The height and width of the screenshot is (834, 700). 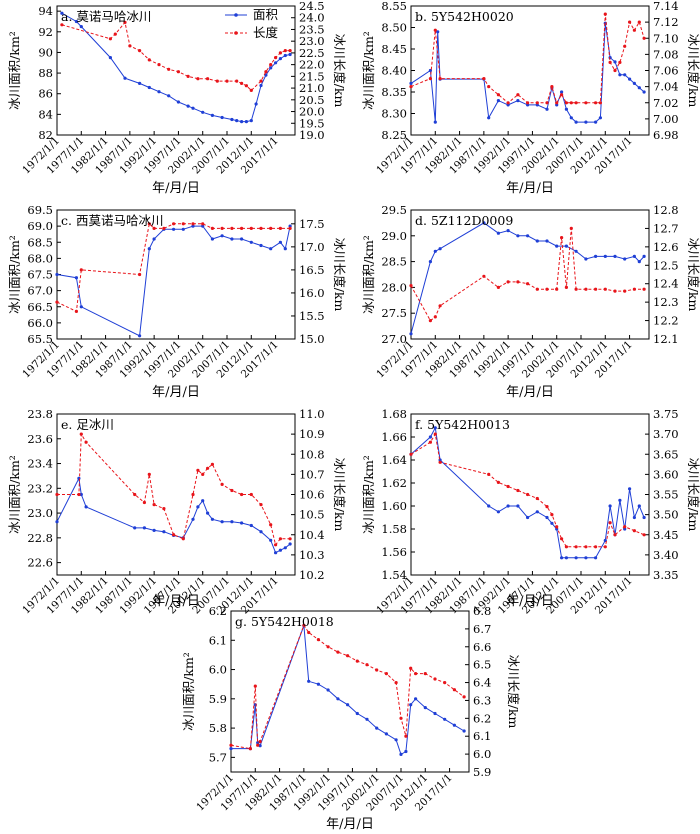 What do you see at coordinates (482, 647) in the screenshot?
I see `y-right-tick-label: 6.6` at bounding box center [482, 647].